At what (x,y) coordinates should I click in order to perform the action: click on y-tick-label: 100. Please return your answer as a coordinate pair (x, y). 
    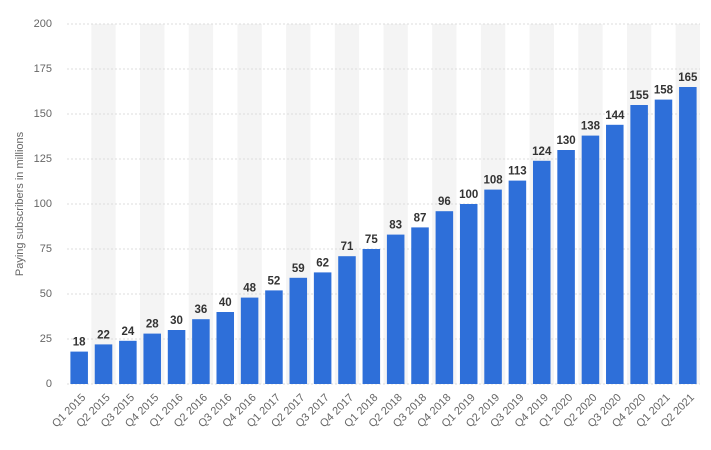
    Looking at the image, I should click on (43, 204).